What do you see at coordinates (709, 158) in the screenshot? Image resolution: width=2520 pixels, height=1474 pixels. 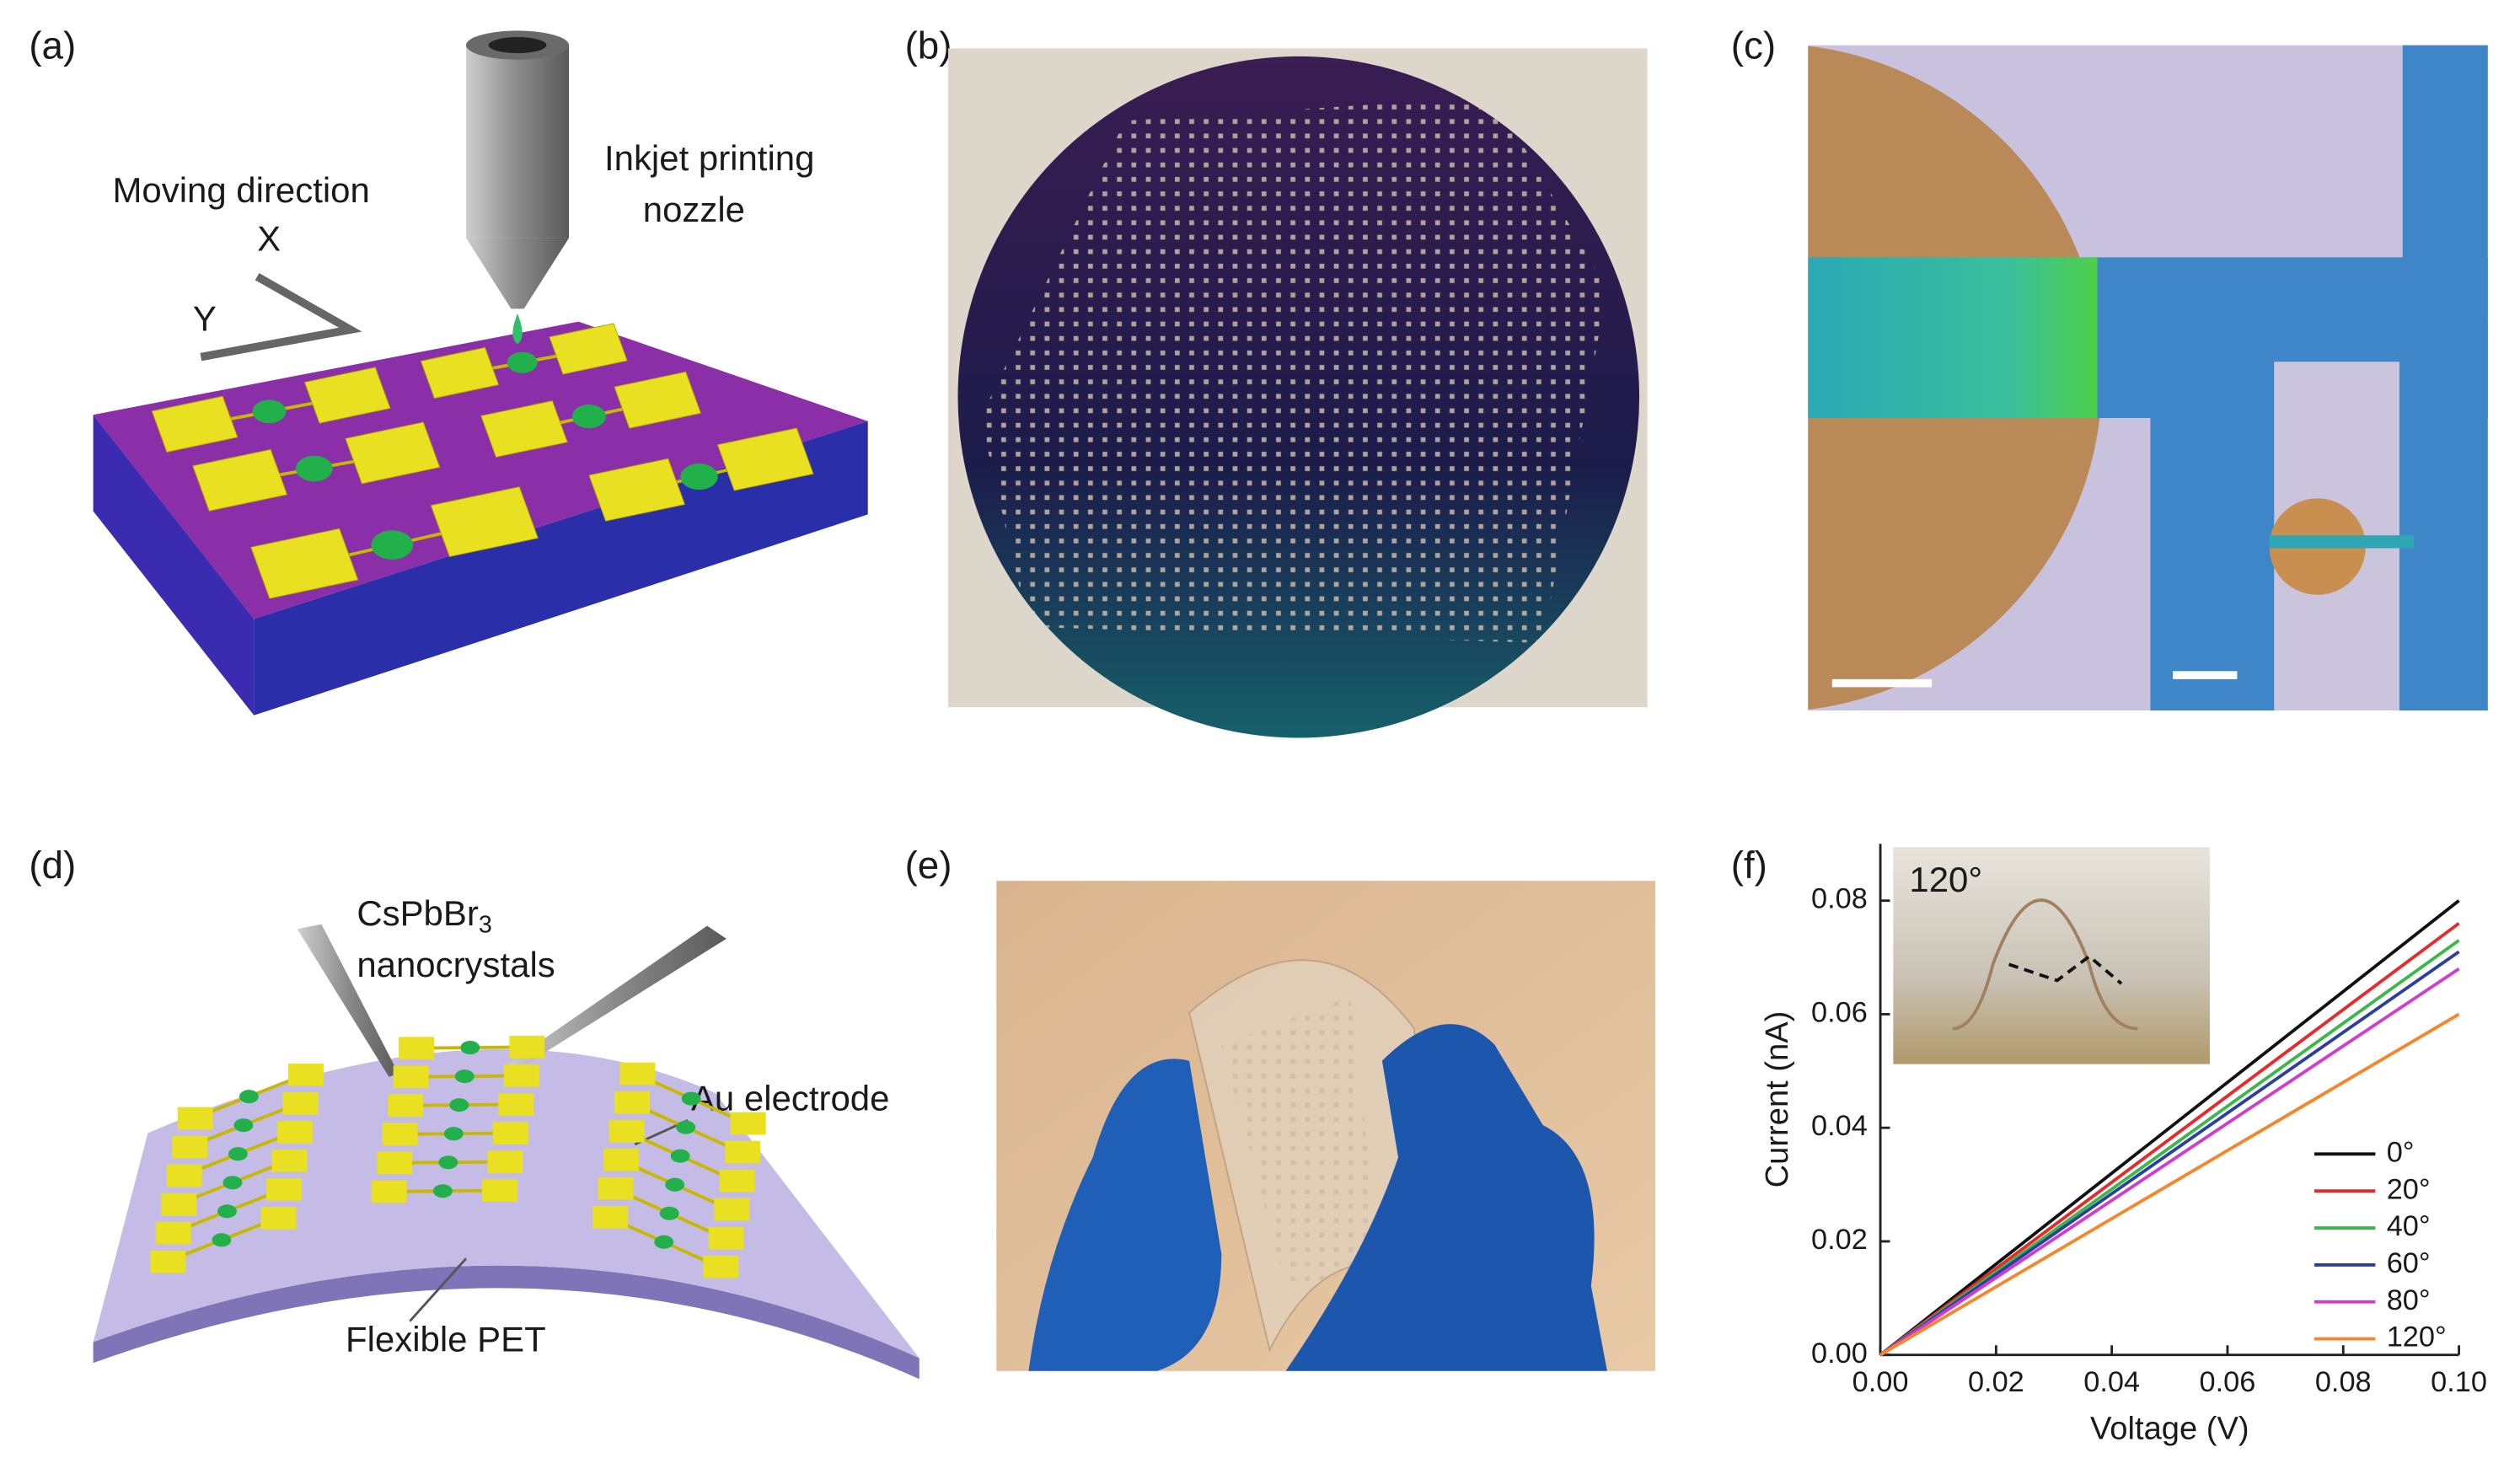 I see `annotation: Inkjet printing` at bounding box center [709, 158].